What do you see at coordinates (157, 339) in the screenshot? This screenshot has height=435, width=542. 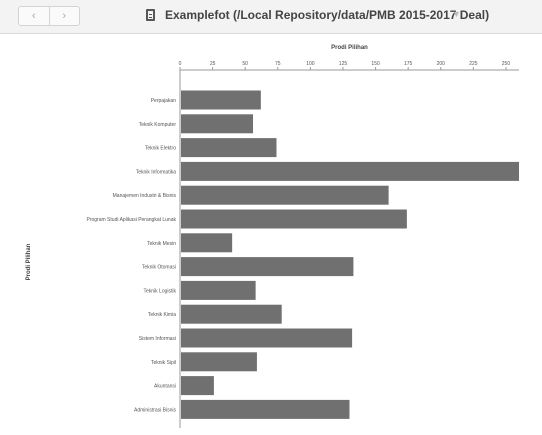 I see `y-category-label: Sistem Informasi` at bounding box center [157, 339].